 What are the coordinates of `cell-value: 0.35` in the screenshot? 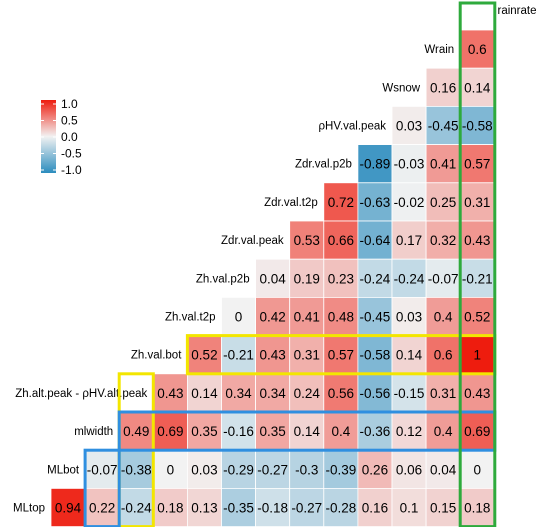 It's located at (204, 431).